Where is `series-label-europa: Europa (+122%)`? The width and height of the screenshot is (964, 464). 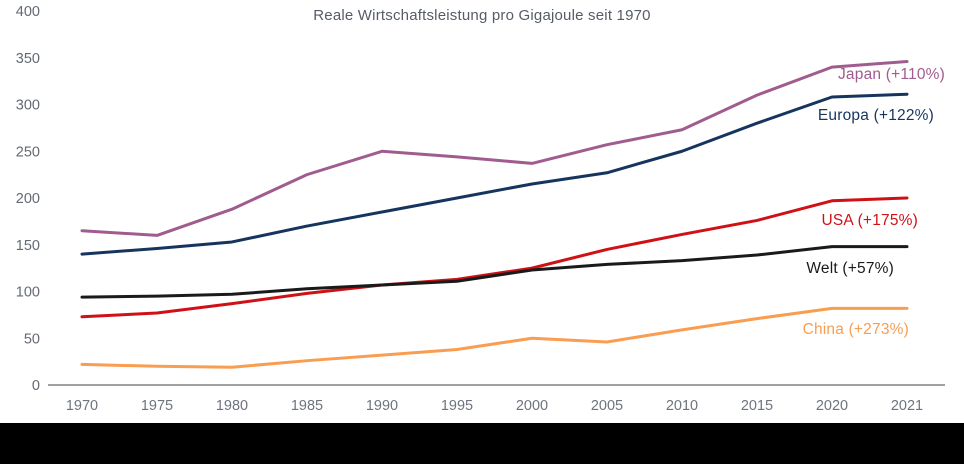
series-label-europa: Europa (+122%) is located at coordinates (876, 115).